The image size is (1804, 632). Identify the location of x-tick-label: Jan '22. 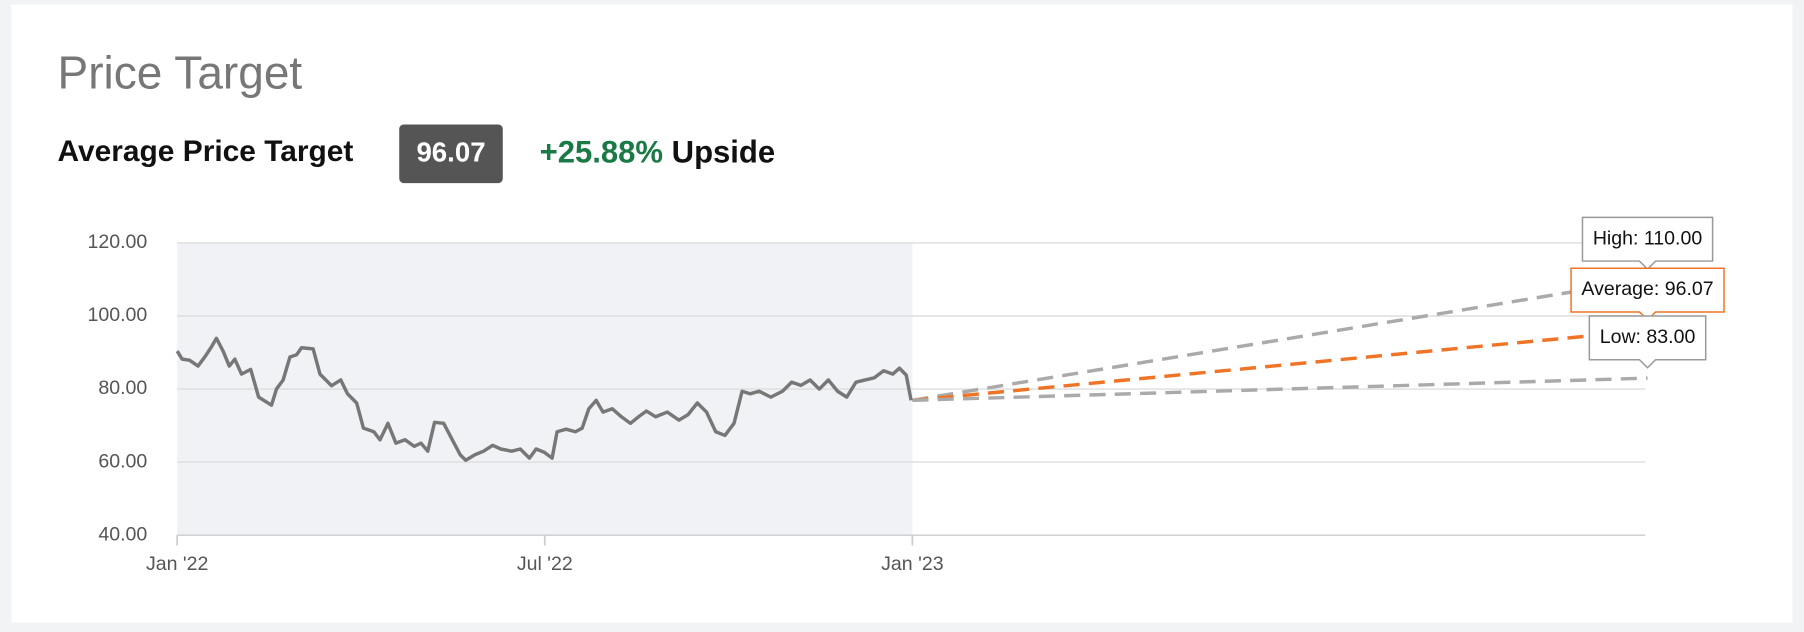
(177, 564).